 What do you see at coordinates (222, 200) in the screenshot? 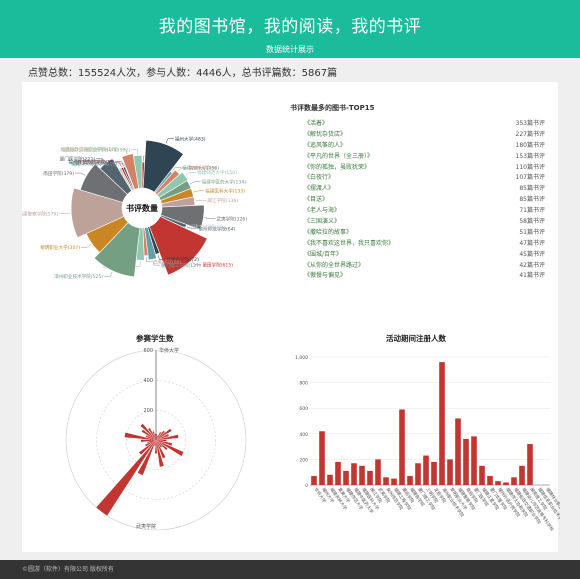
I see `pie-slice-label: 闽江学院(136)` at bounding box center [222, 200].